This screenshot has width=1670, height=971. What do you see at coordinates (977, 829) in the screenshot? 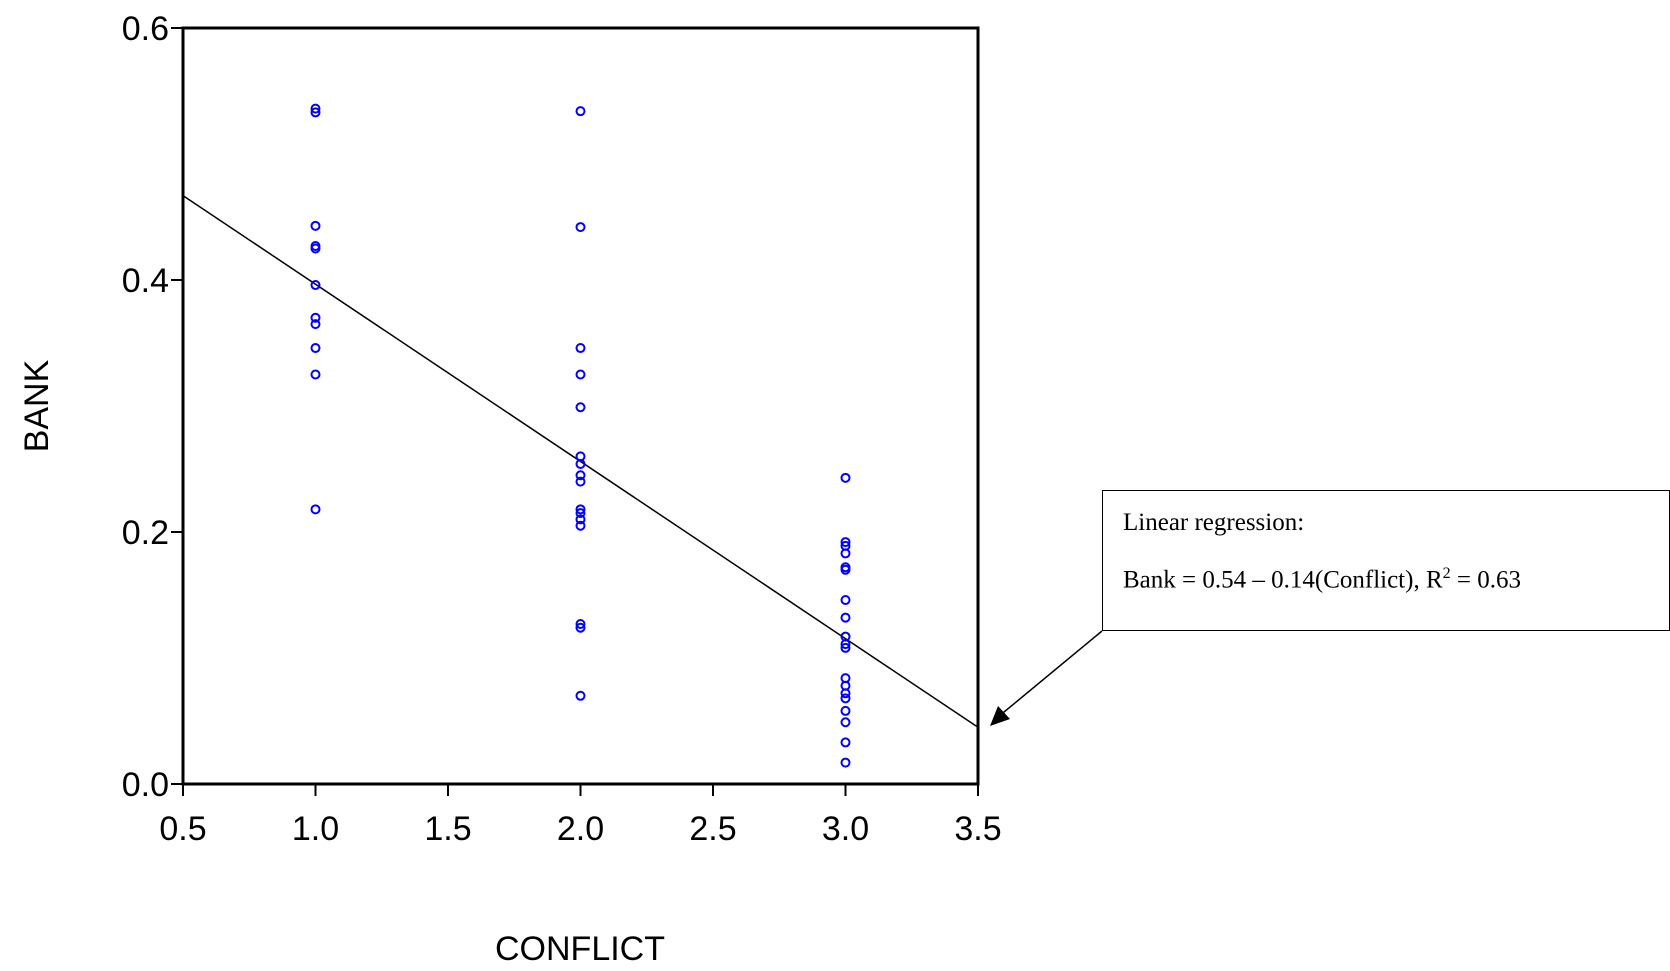
I see `x-tick-label-6: 3.5` at bounding box center [977, 829].